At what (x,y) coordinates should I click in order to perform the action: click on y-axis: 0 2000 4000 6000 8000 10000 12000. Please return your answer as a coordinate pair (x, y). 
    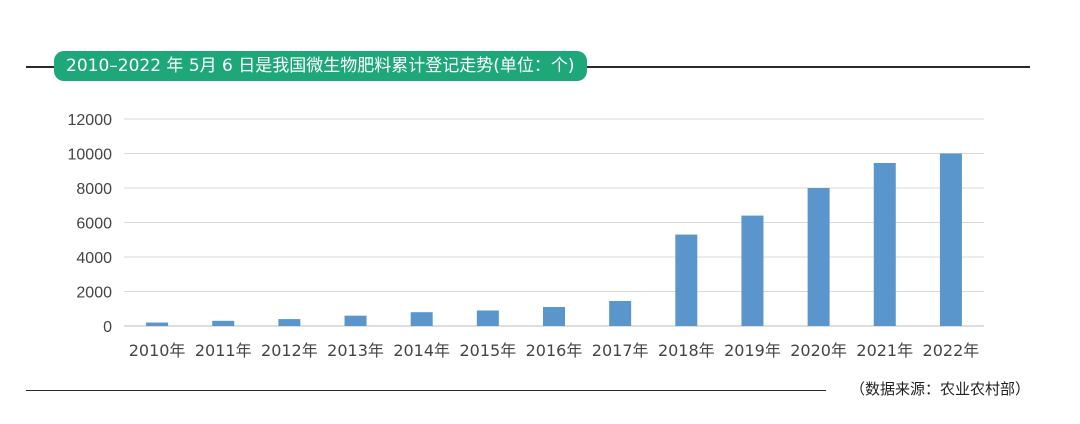
    Looking at the image, I should click on (90, 224).